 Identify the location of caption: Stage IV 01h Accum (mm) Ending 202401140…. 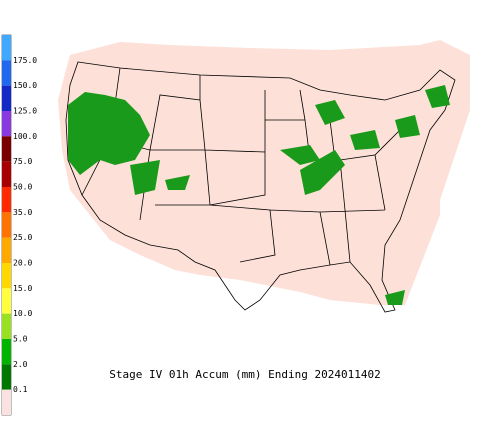
(245, 374).